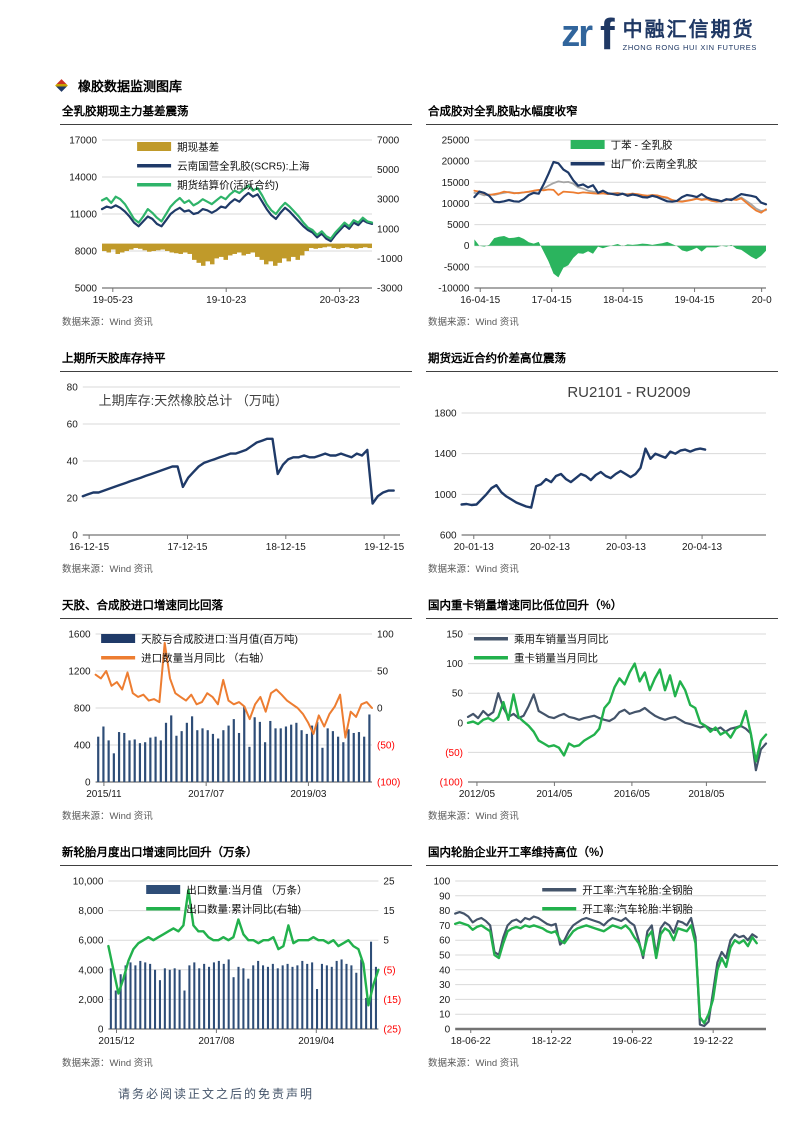  What do you see at coordinates (90, 911) in the screenshot?
I see `svg-text: 8,000` at bounding box center [90, 911].